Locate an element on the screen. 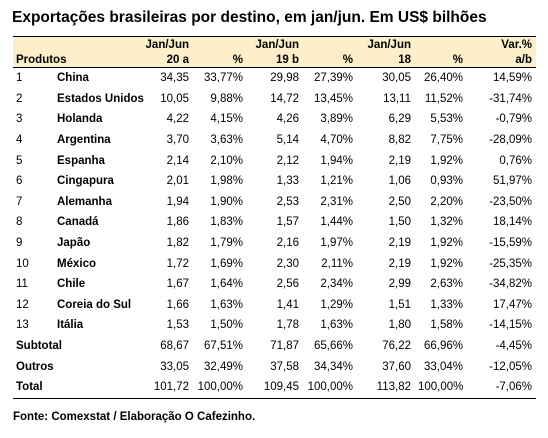  header-var-line2: a/b is located at coordinates (501, 60).